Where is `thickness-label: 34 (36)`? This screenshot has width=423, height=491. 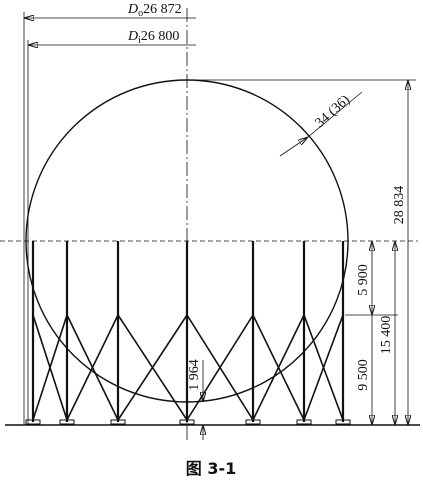 thickness-label: 34 (36) is located at coordinates (333, 111).